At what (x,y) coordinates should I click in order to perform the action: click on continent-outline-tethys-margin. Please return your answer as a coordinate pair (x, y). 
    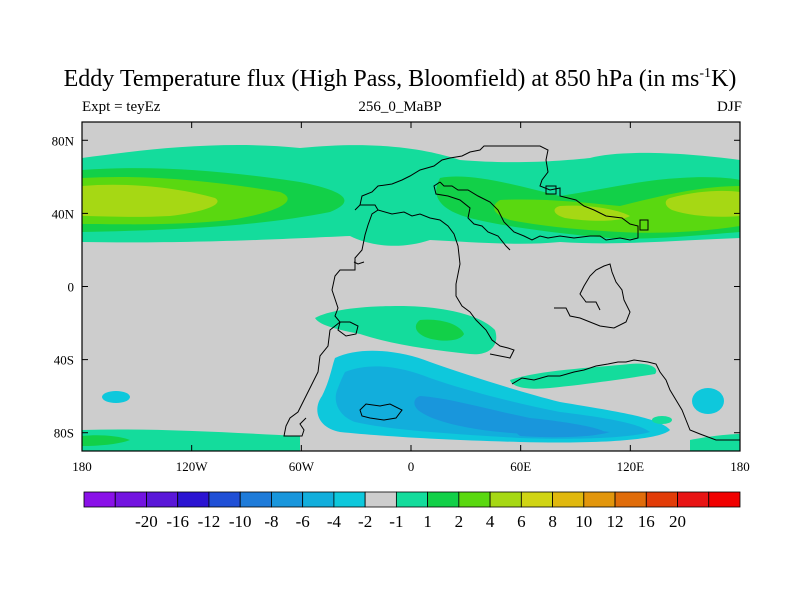
    Looking at the image, I should click on (472, 216).